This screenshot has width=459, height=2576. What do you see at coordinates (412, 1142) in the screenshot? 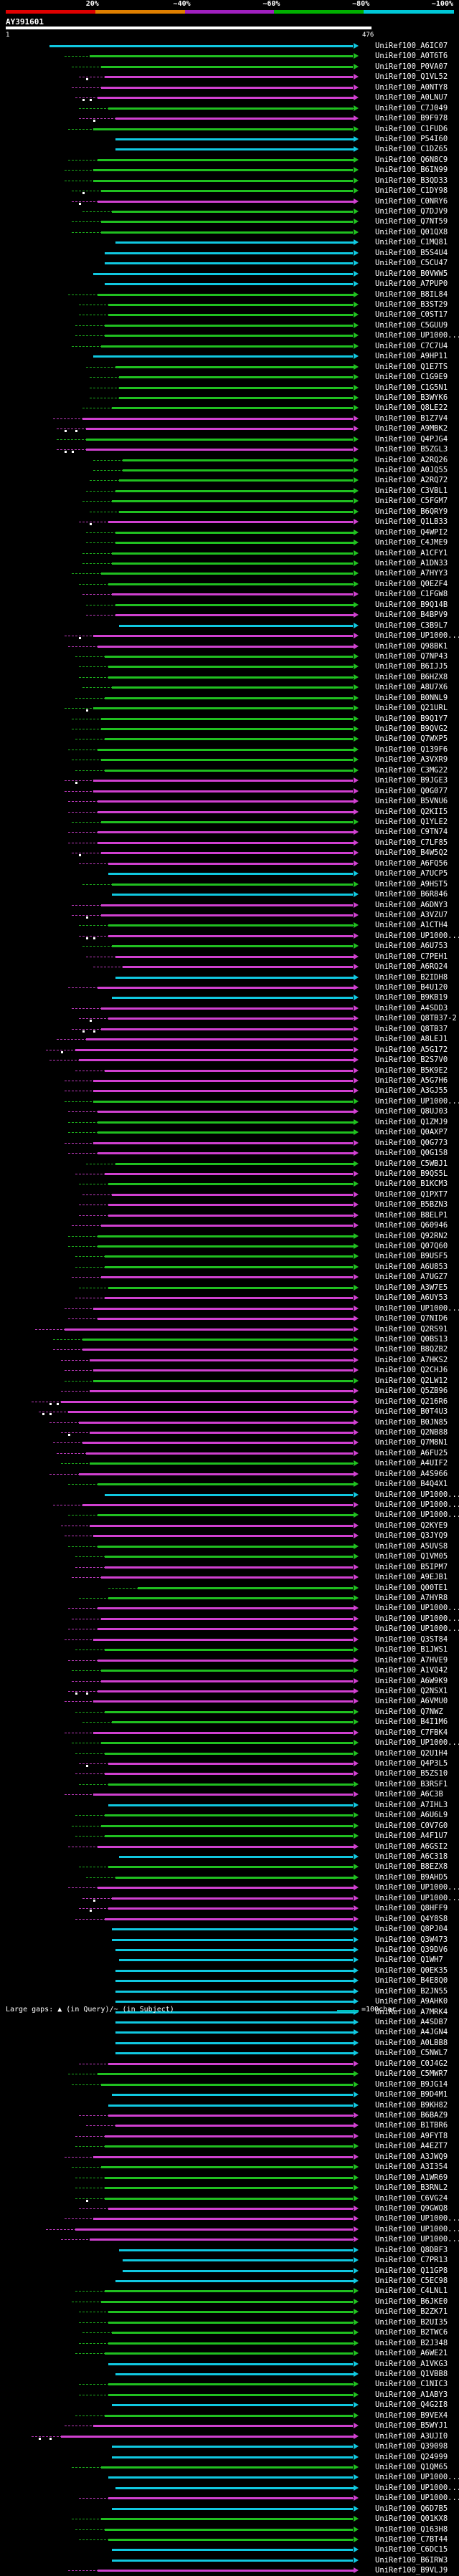
I see `hit-accession-link: UniRef100_Q0G773` at bounding box center [412, 1142].